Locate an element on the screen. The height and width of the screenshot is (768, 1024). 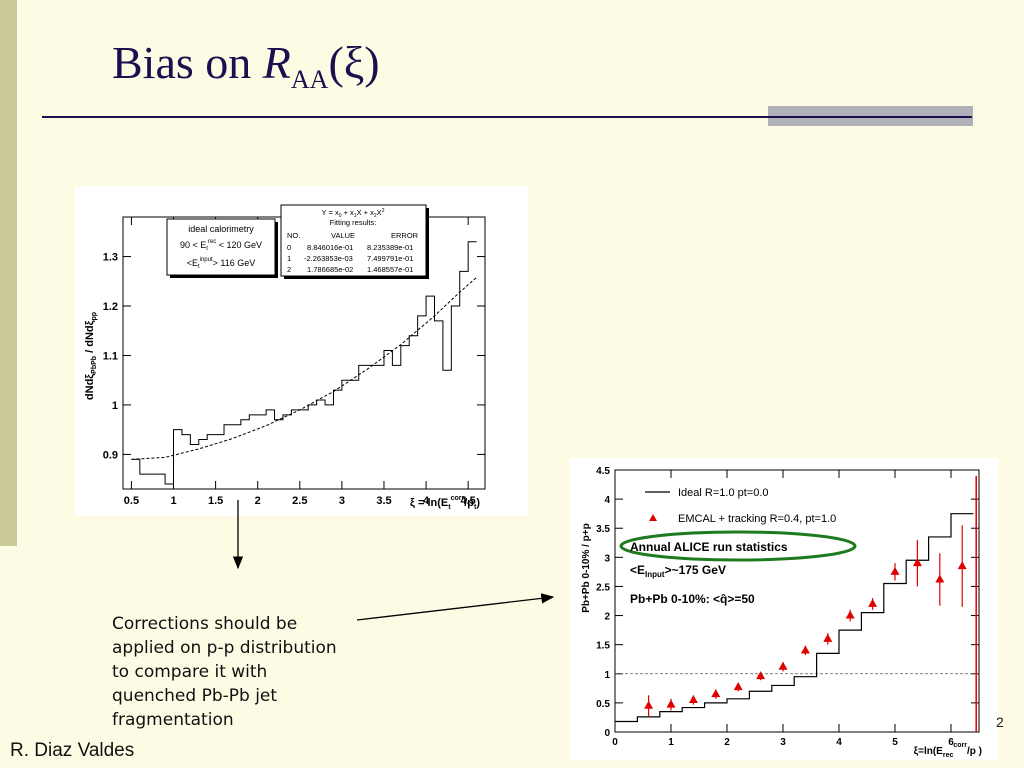
note-line-3: to compare it with is located at coordinates (252, 672).